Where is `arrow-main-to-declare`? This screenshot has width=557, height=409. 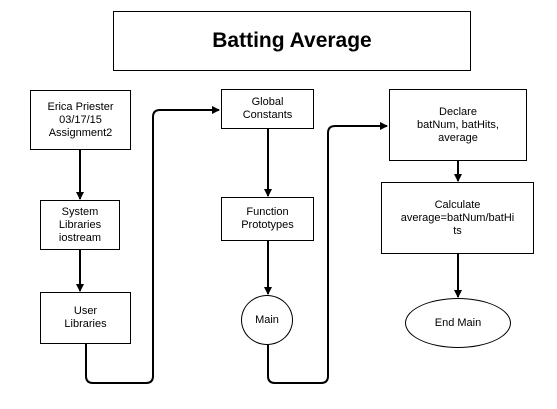
arrow-main-to-declare is located at coordinates (327, 253).